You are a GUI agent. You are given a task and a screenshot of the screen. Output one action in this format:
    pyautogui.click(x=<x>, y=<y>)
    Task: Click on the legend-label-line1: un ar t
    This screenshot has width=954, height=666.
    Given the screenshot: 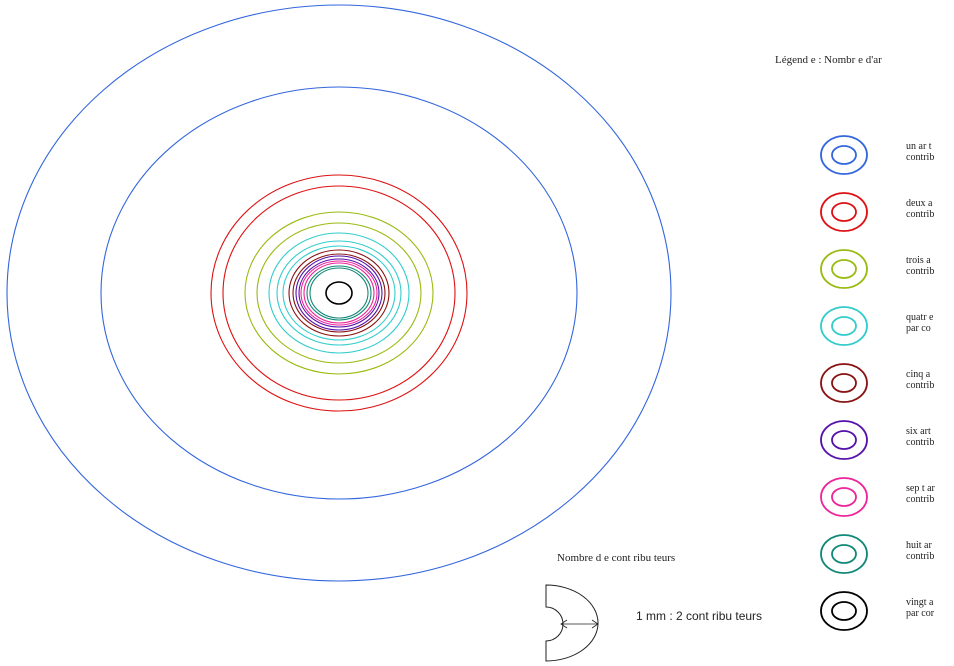 What is the action you would take?
    pyautogui.click(x=919, y=146)
    